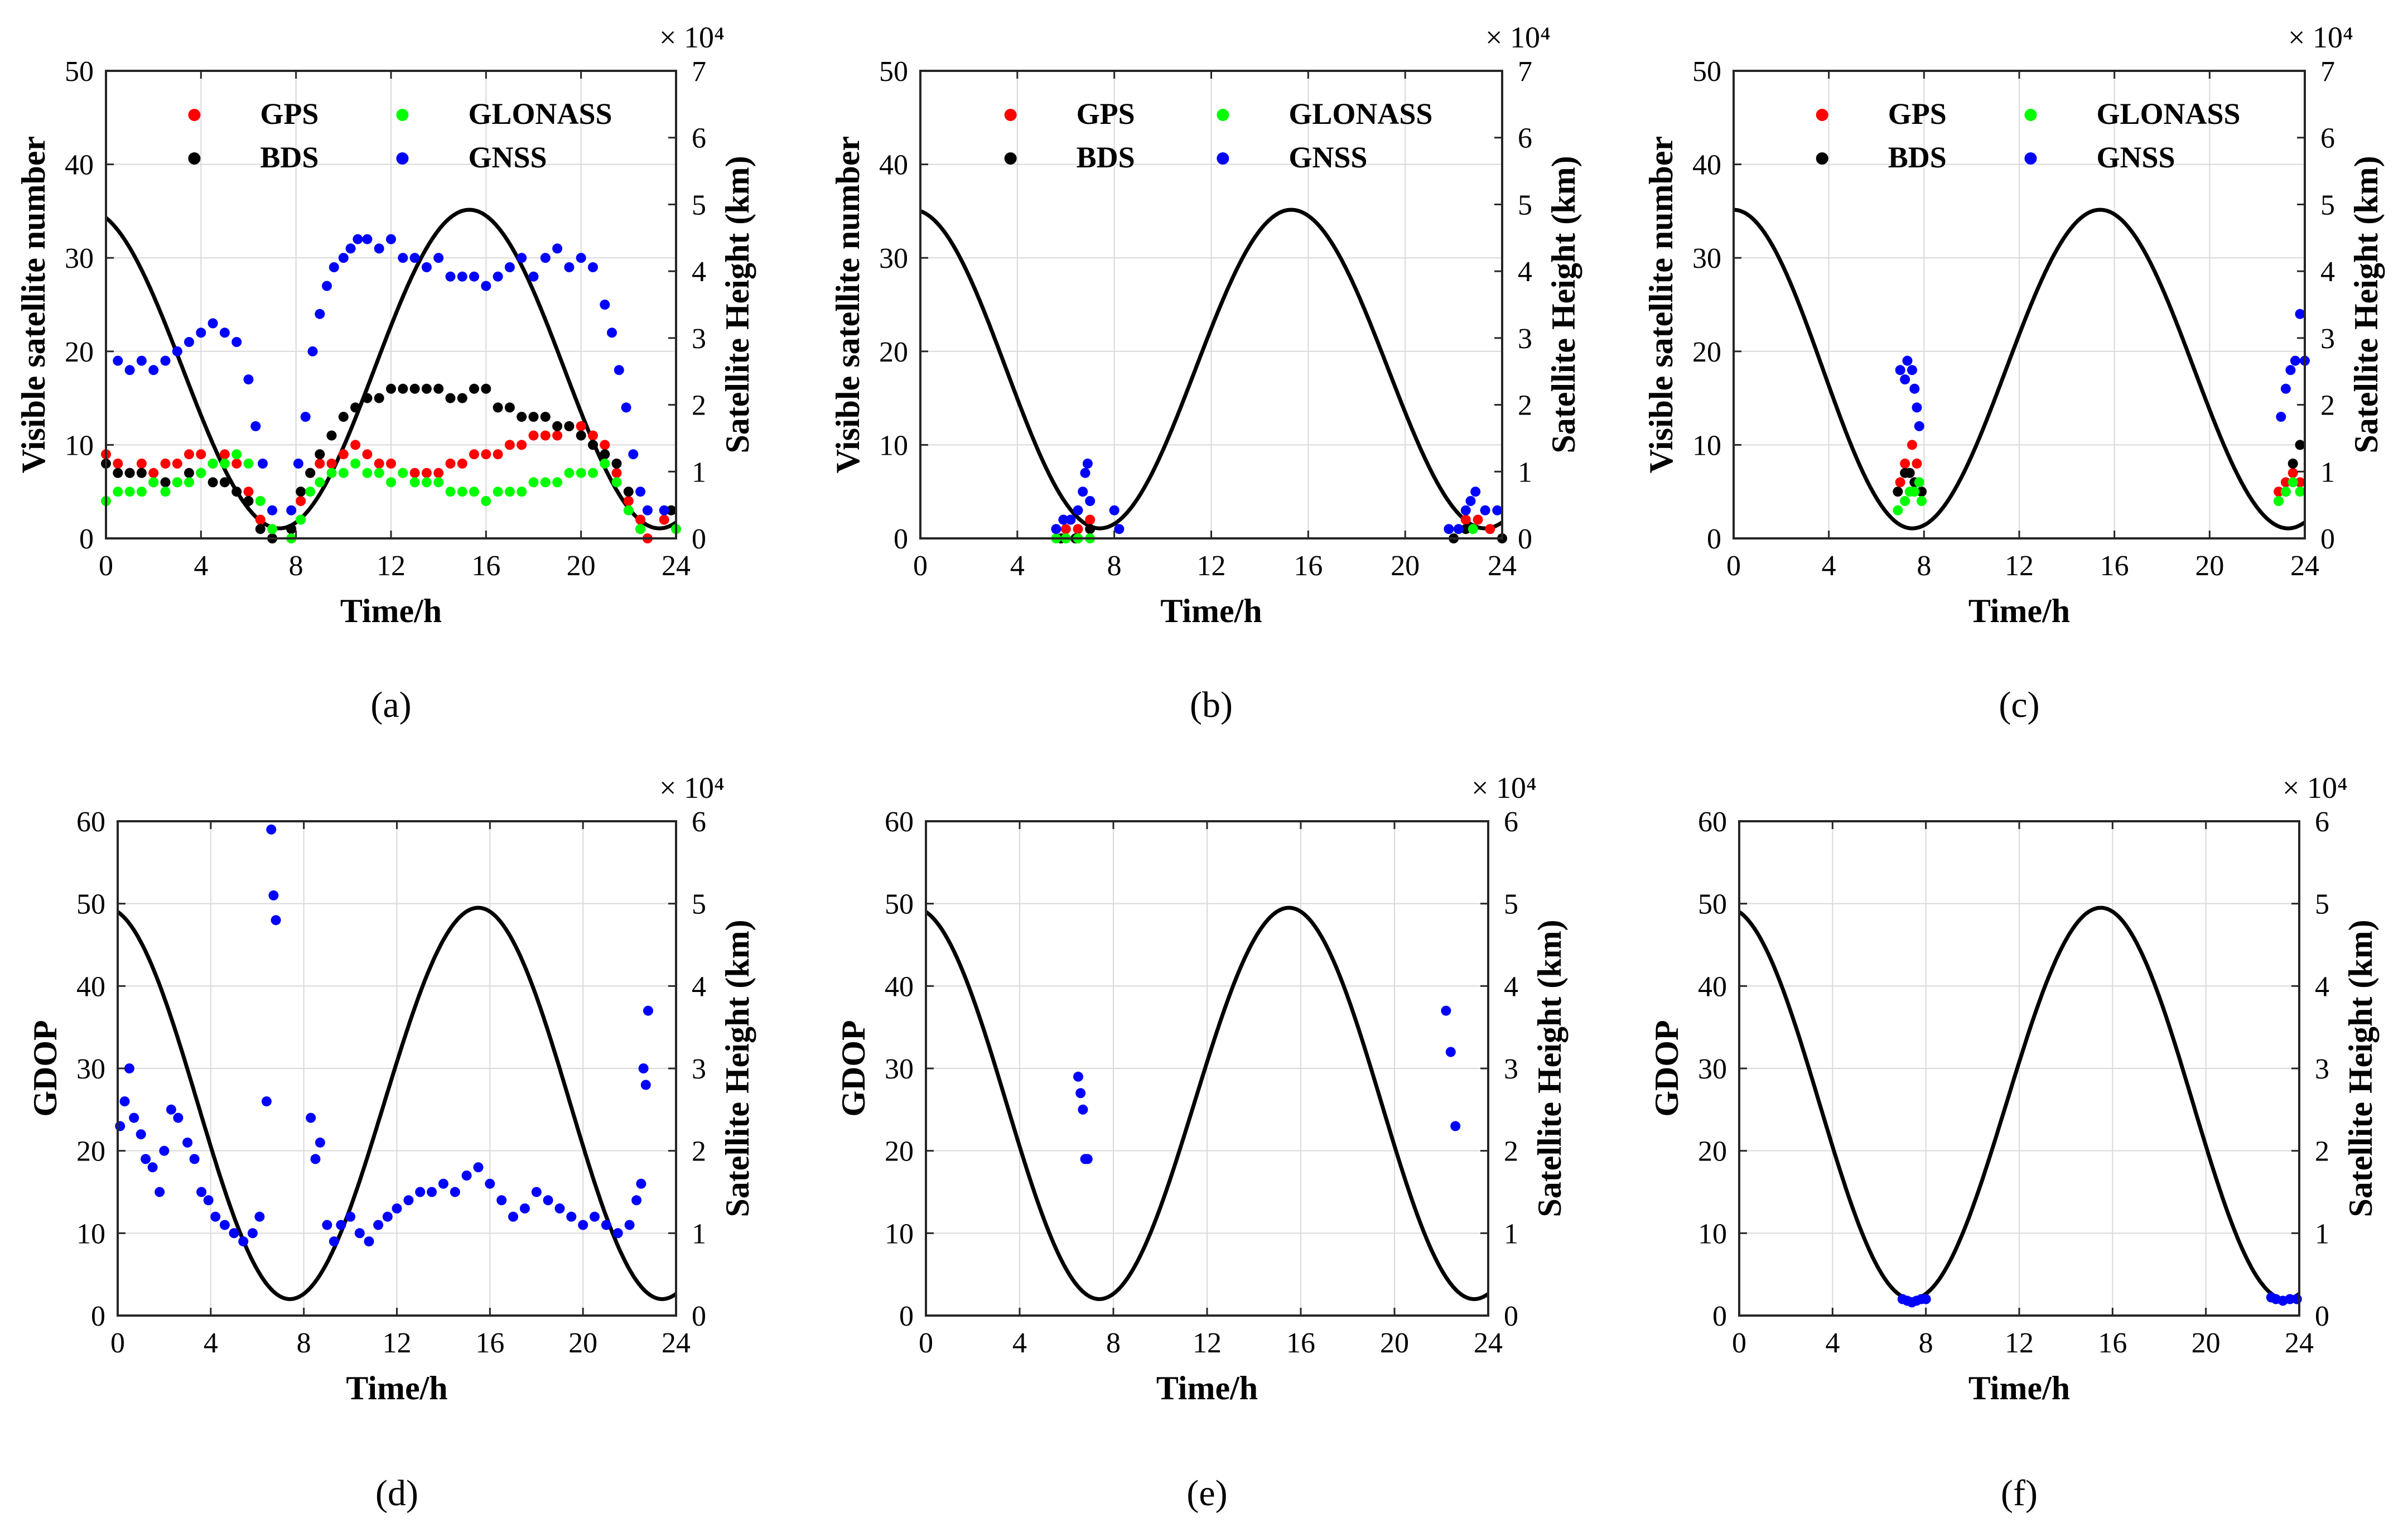 Image resolution: width=2408 pixels, height=1522 pixels. I want to click on legend-marker-gps, so click(194, 115).